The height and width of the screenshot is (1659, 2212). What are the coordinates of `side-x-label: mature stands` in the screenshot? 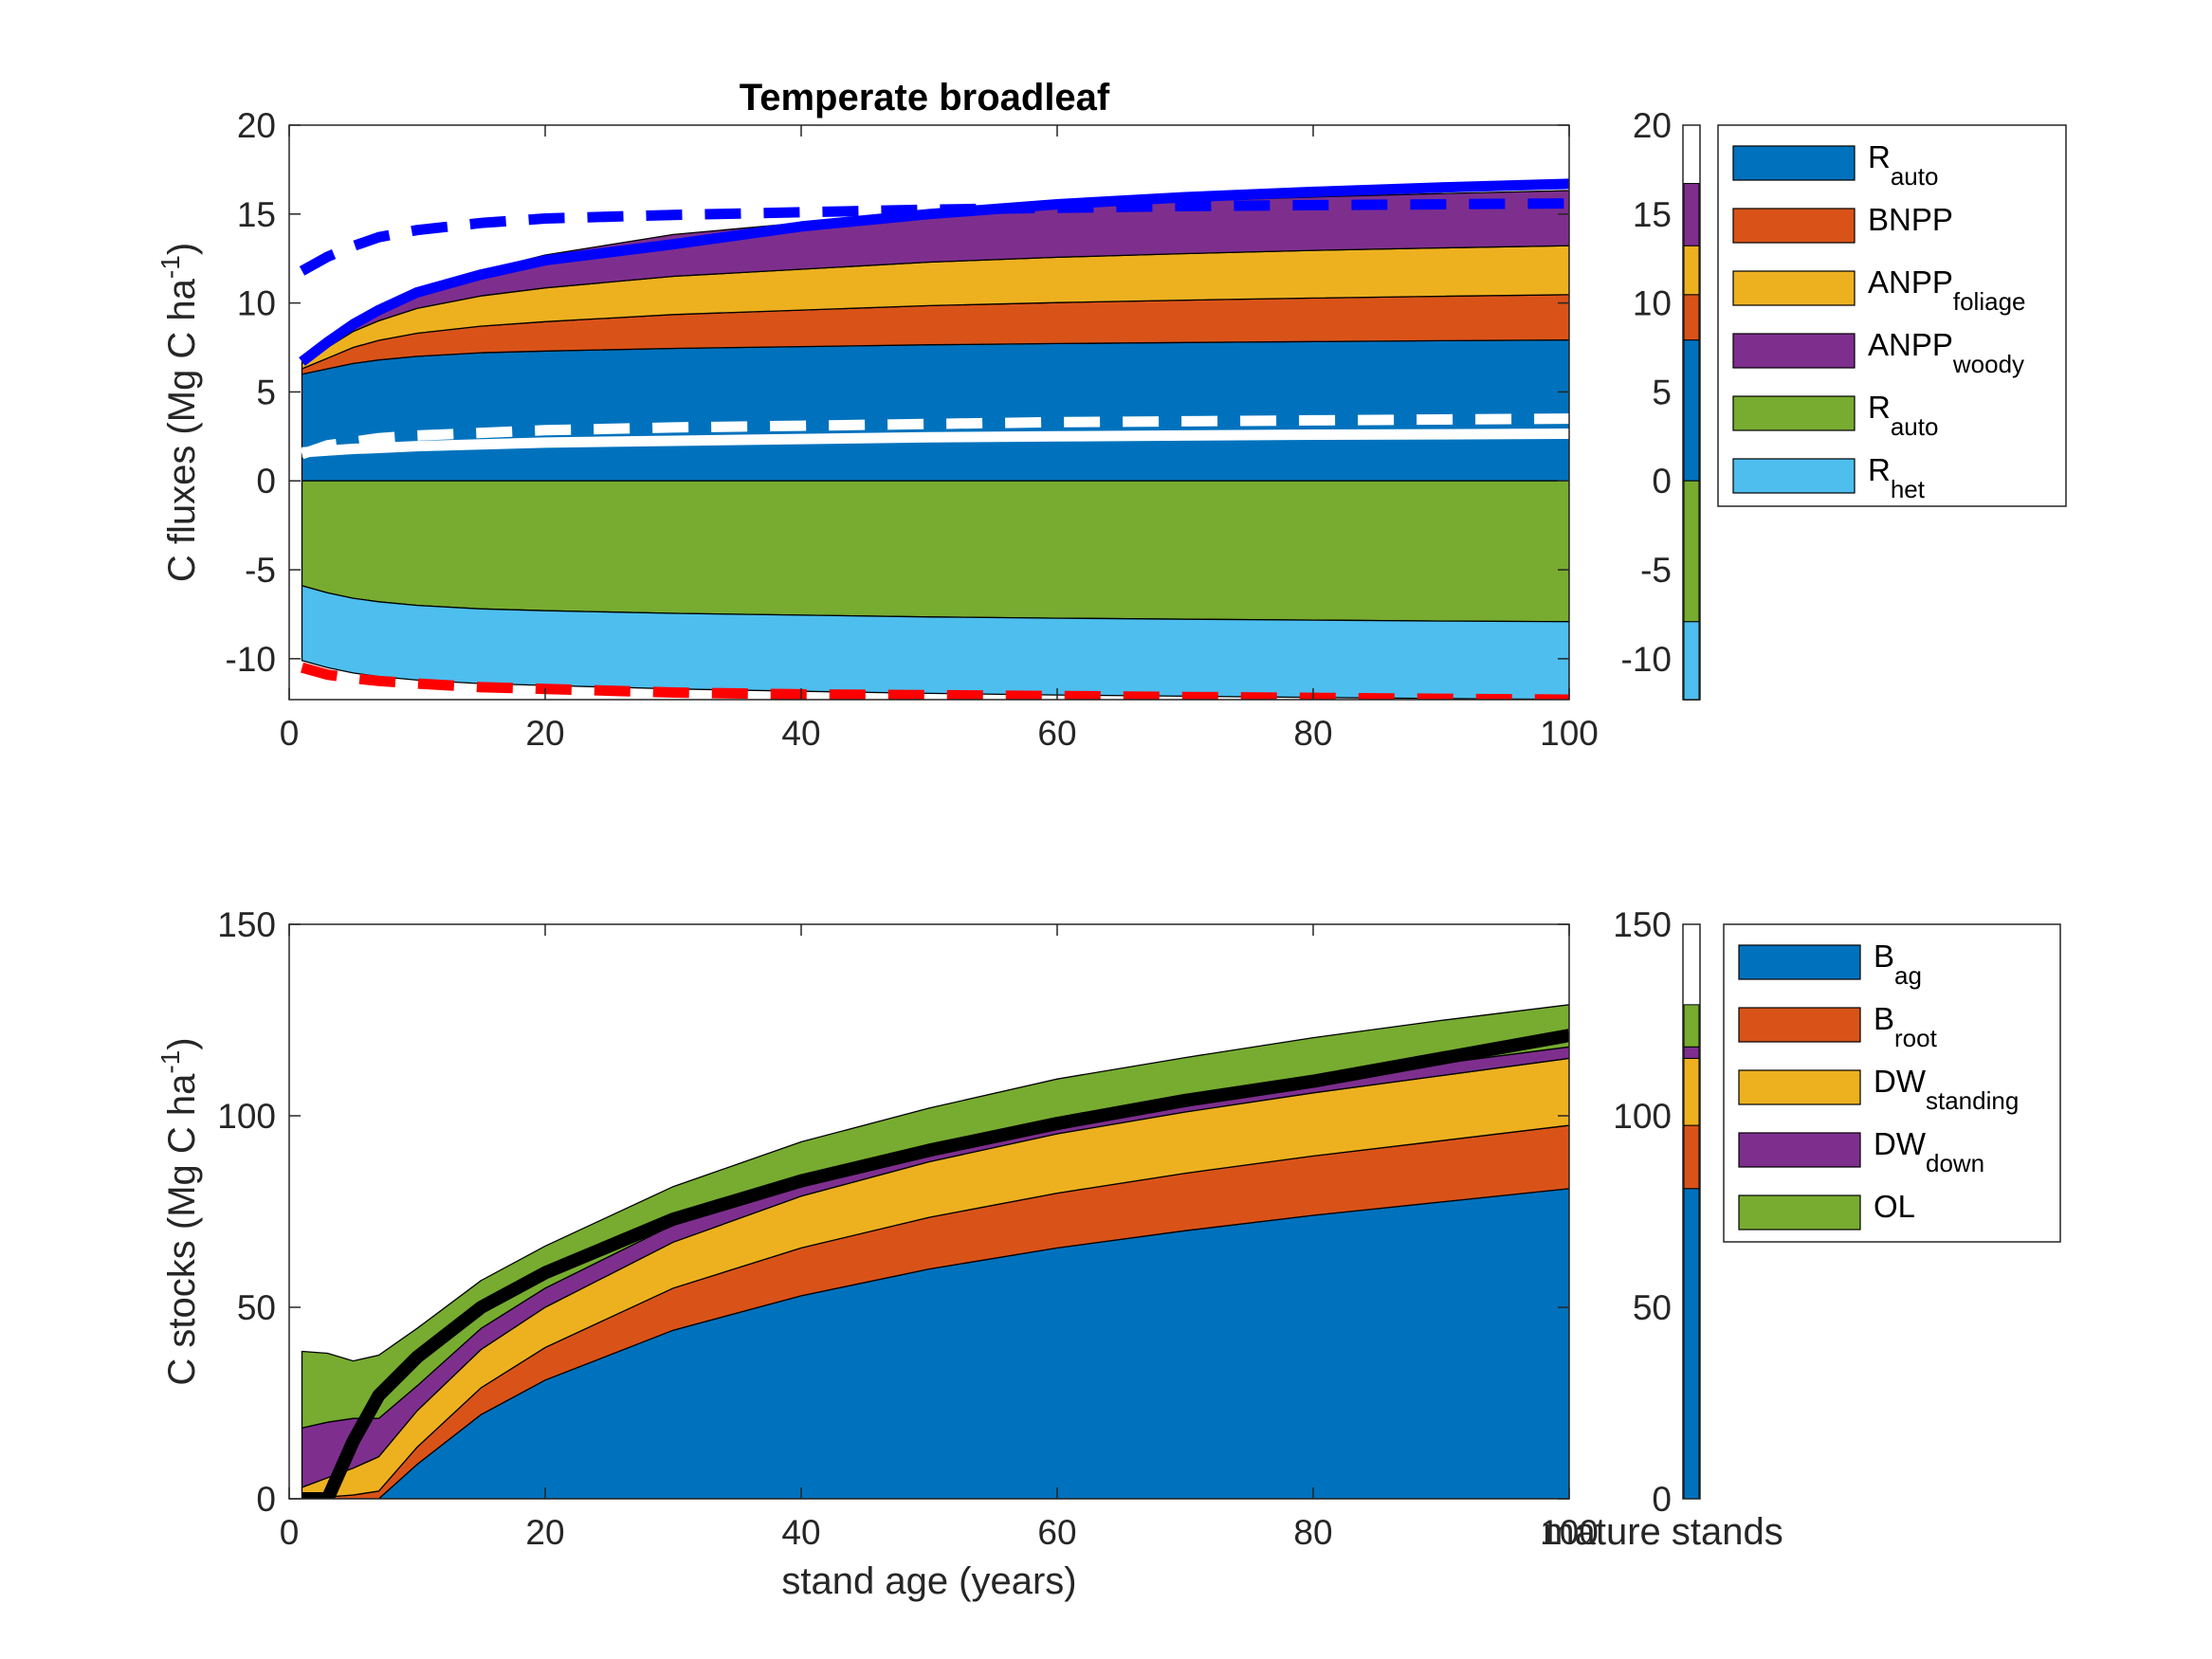 It's located at (1662, 1532).